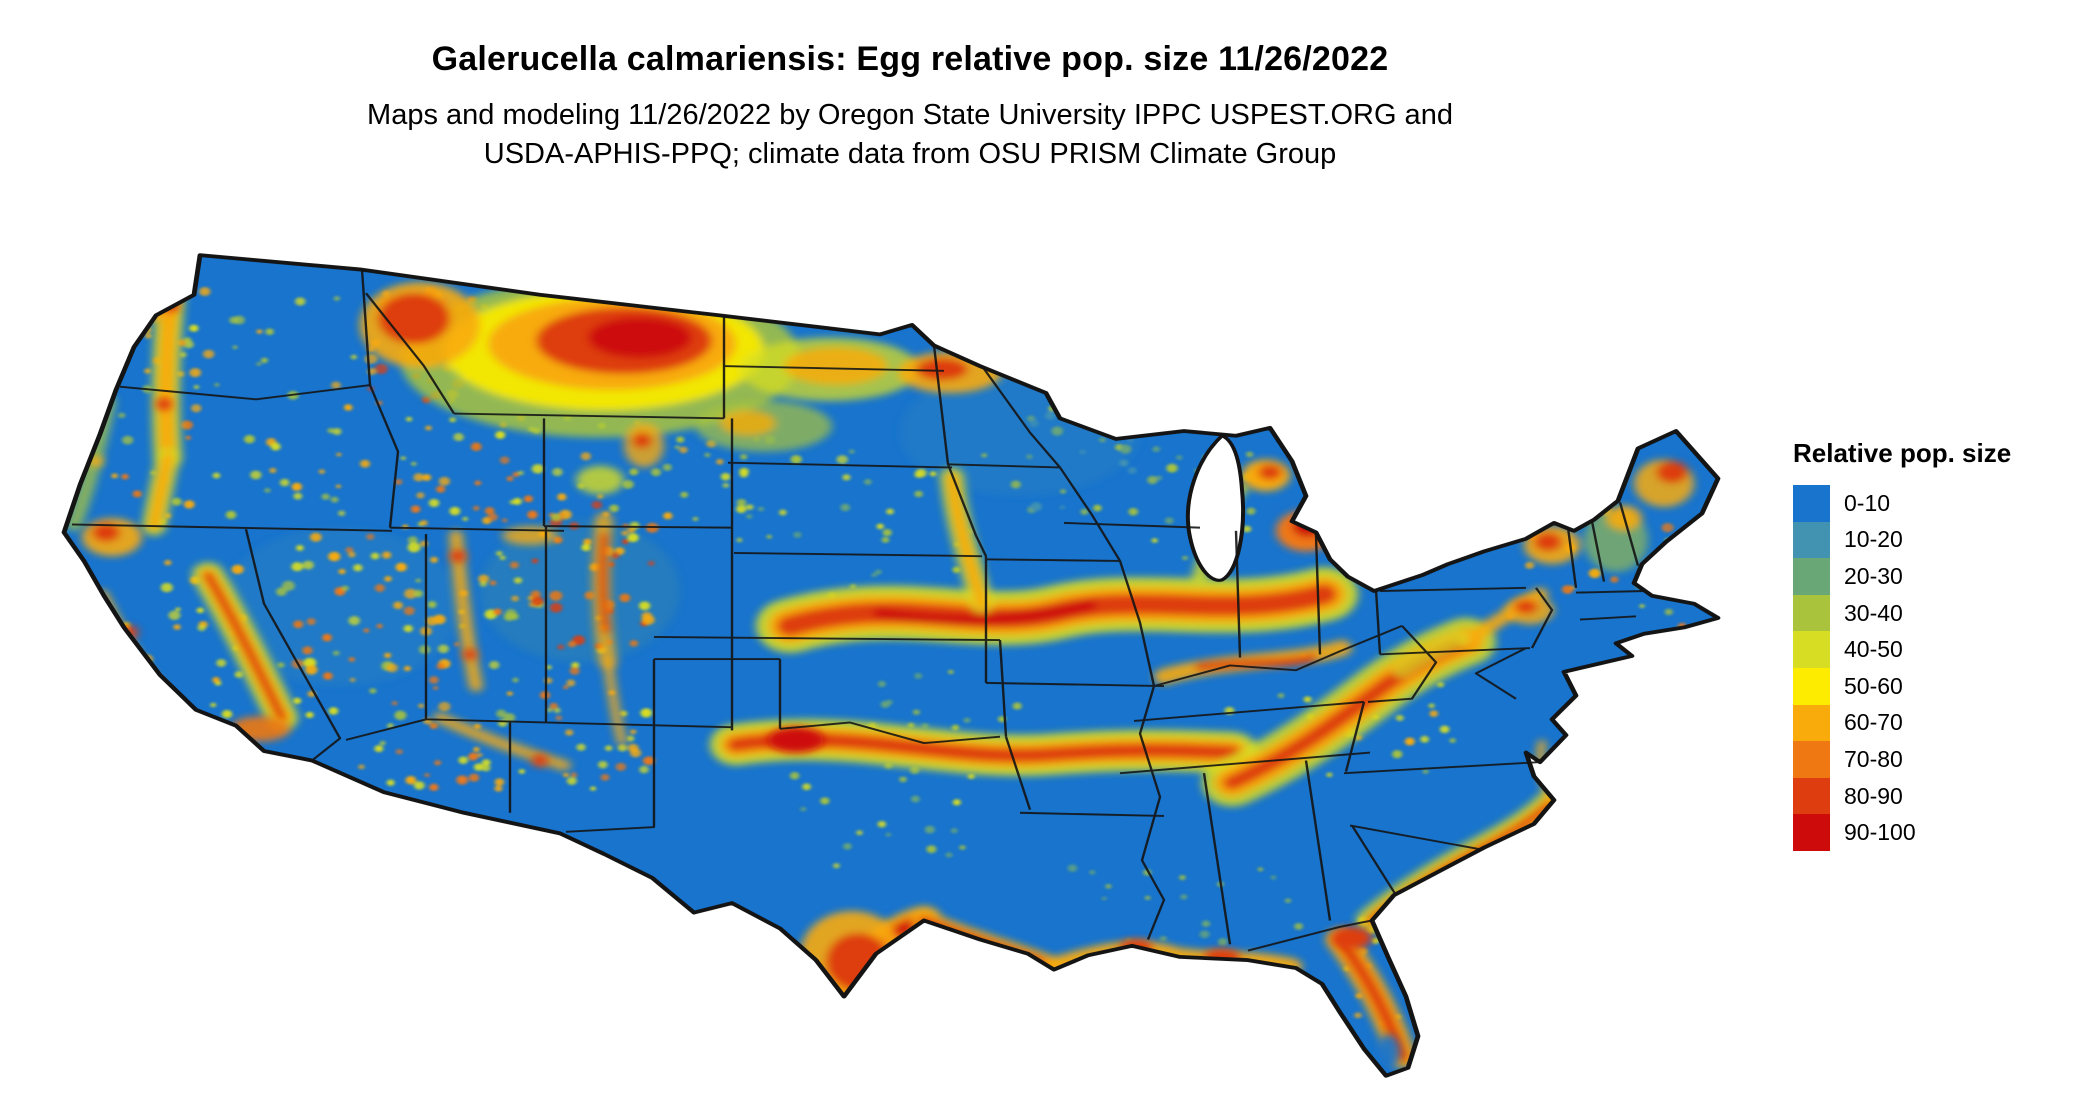 Image resolution: width=2100 pixels, height=1116 pixels. What do you see at coordinates (1215, 507) in the screenshot?
I see `great-lakes` at bounding box center [1215, 507].